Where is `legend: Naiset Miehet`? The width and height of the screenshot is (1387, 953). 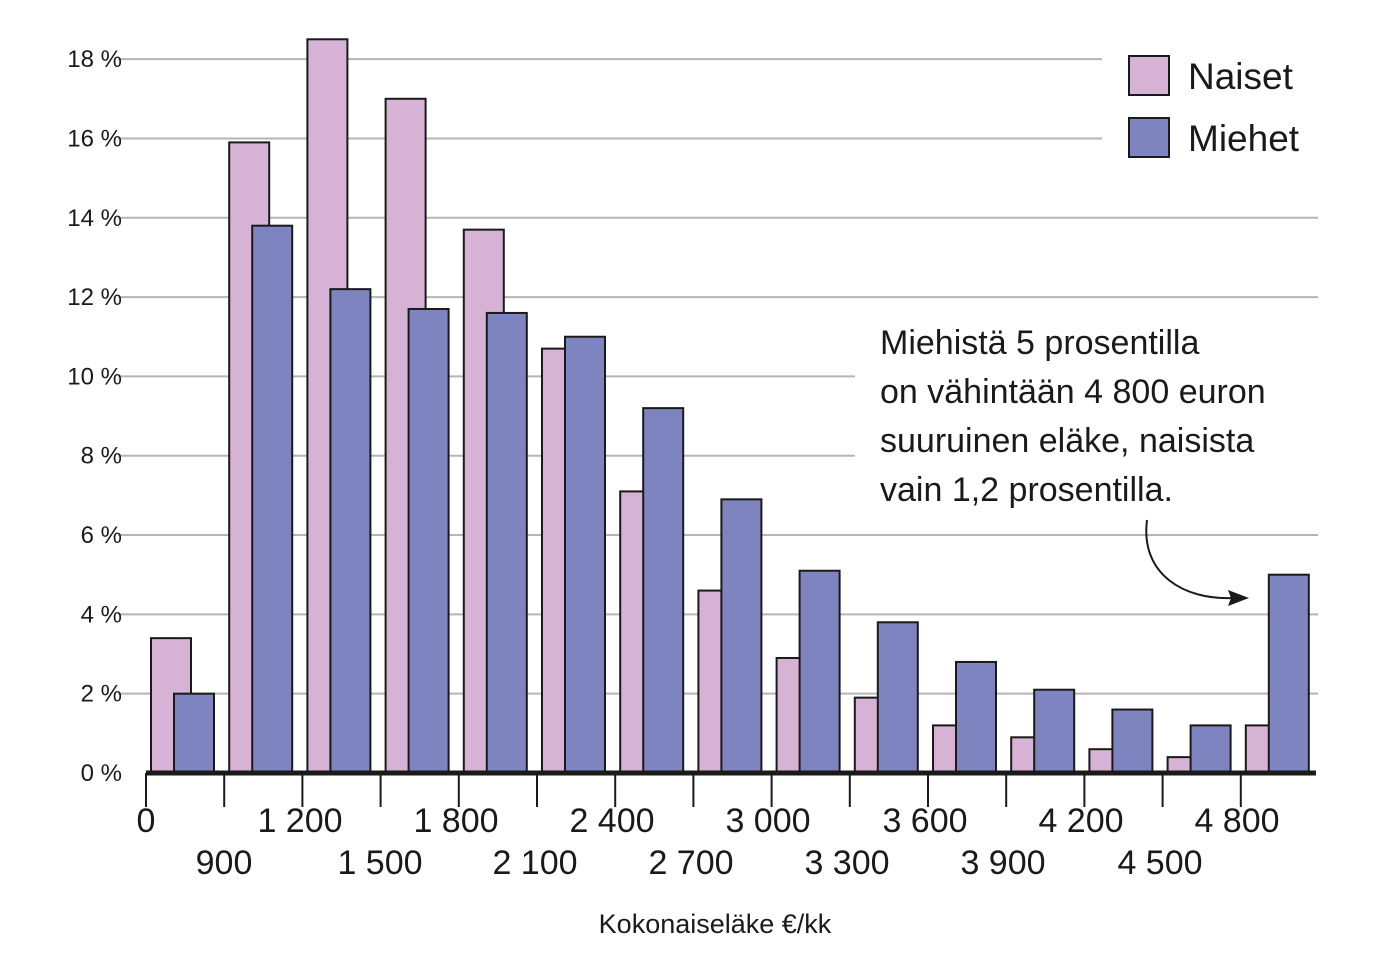
legend: Naiset Miehet is located at coordinates (1212, 110).